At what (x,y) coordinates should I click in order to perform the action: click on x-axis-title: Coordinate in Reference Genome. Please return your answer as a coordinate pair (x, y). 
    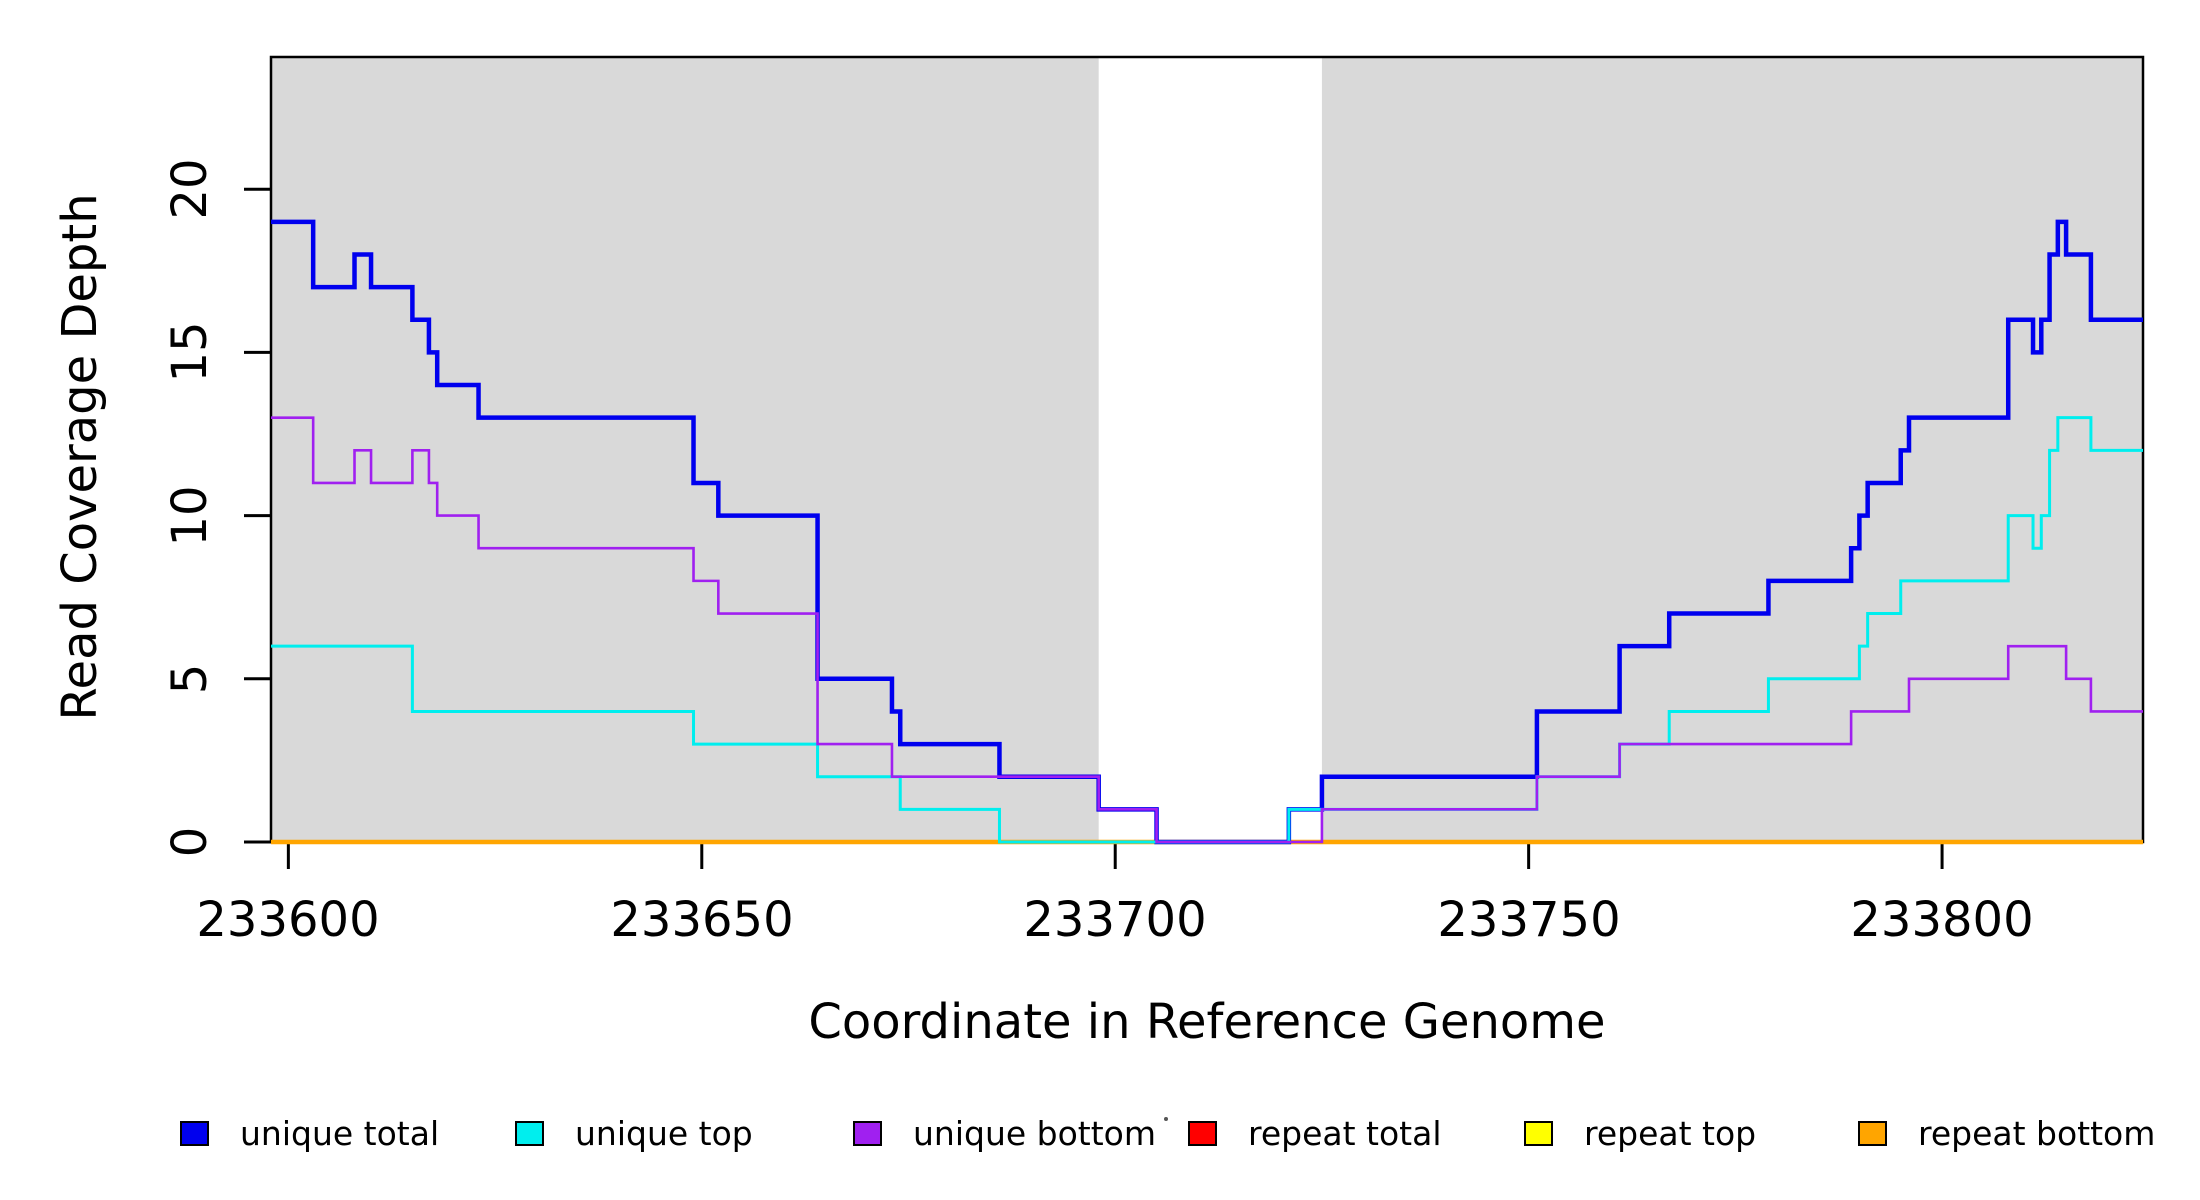
    Looking at the image, I should click on (1207, 1022).